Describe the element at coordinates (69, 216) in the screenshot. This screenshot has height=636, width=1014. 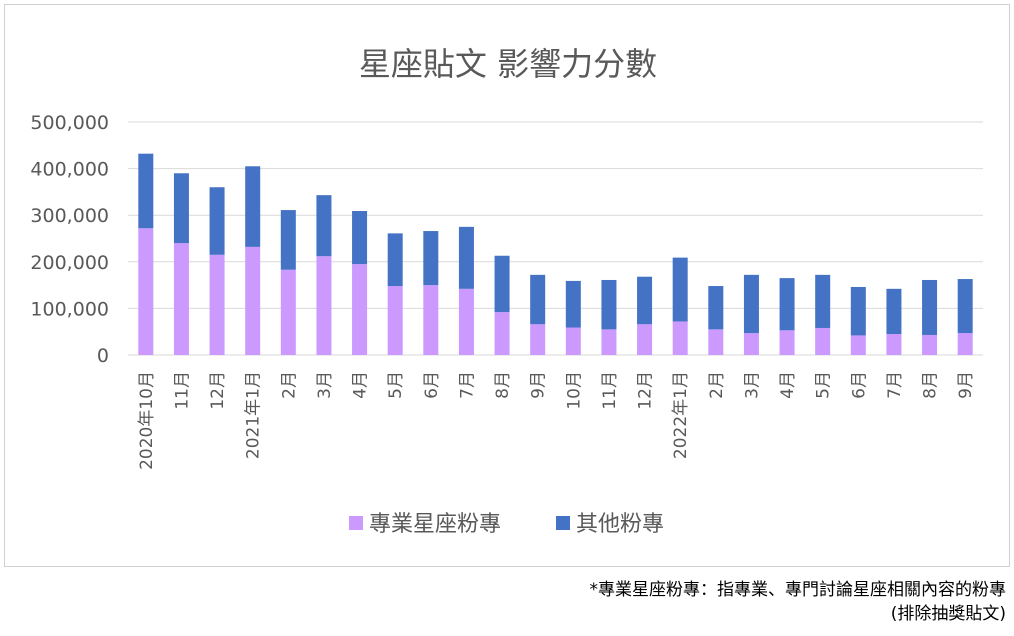
I see `y-tick-label: 300,000` at that location.